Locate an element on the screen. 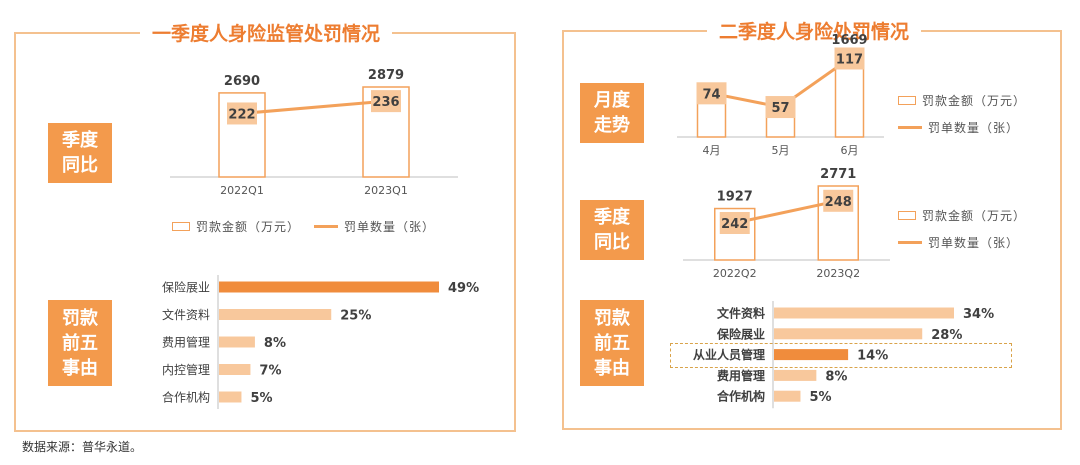 The height and width of the screenshot is (465, 1080). right-tag-yoy: 季度 同比 is located at coordinates (612, 230).